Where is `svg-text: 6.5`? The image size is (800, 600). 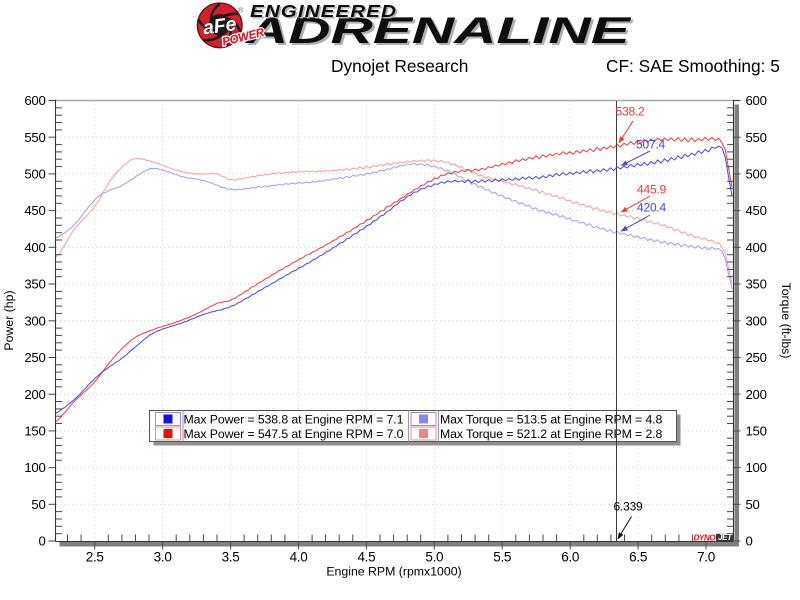 svg-text: 6.5 is located at coordinates (638, 557).